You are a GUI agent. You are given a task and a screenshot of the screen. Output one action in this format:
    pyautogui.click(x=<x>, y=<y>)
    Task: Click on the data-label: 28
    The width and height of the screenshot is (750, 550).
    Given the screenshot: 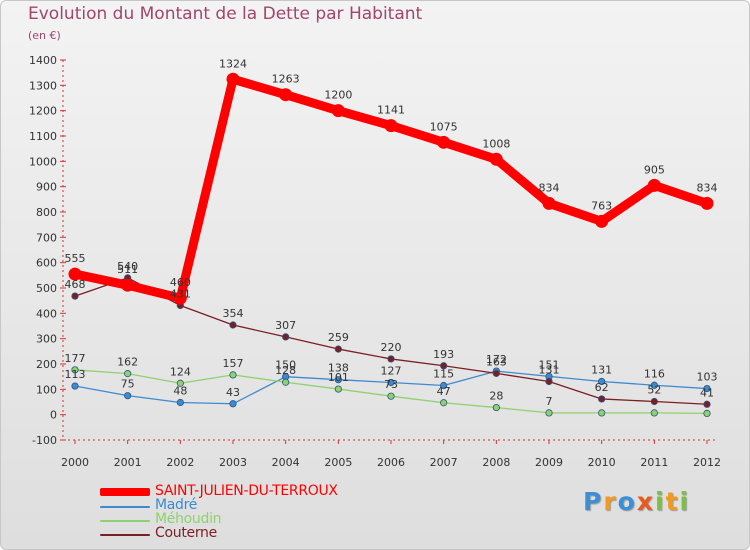 What is the action you would take?
    pyautogui.click(x=496, y=396)
    